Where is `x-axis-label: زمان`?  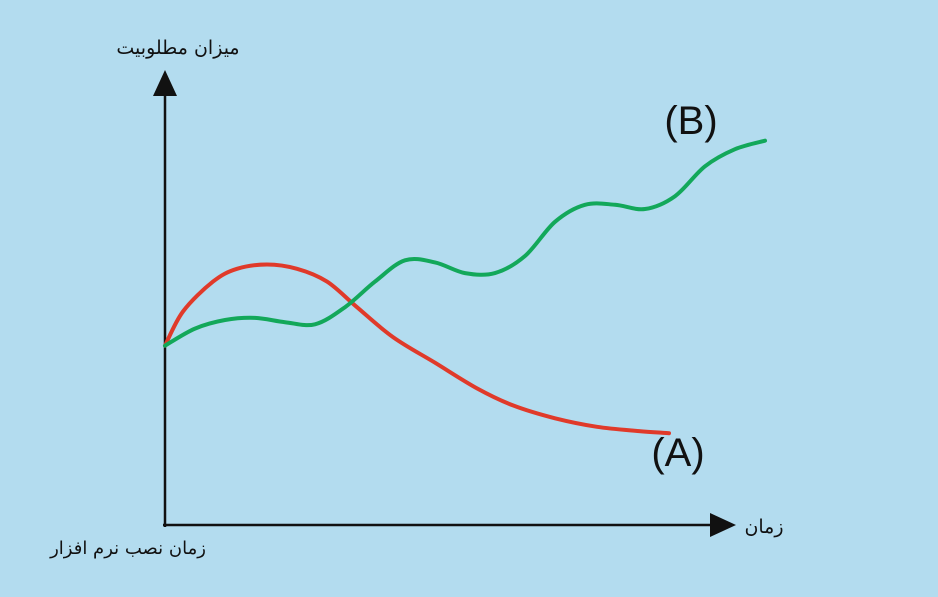
x-axis-label: زمان is located at coordinates (763, 527).